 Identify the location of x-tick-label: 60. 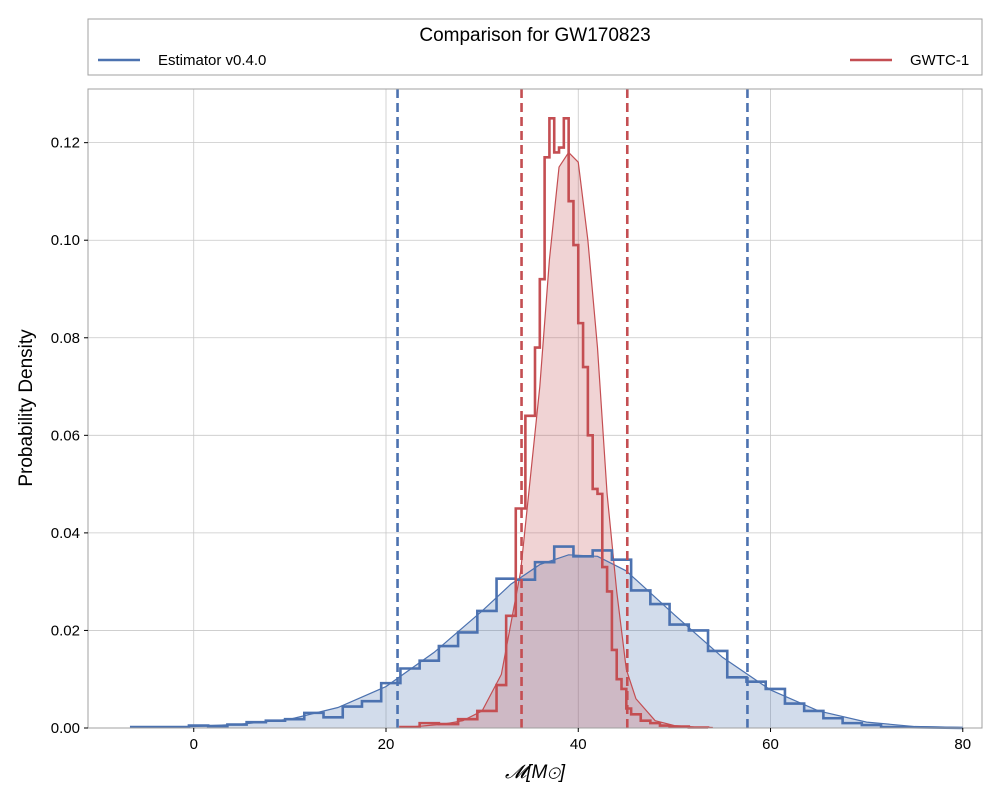
(770, 744).